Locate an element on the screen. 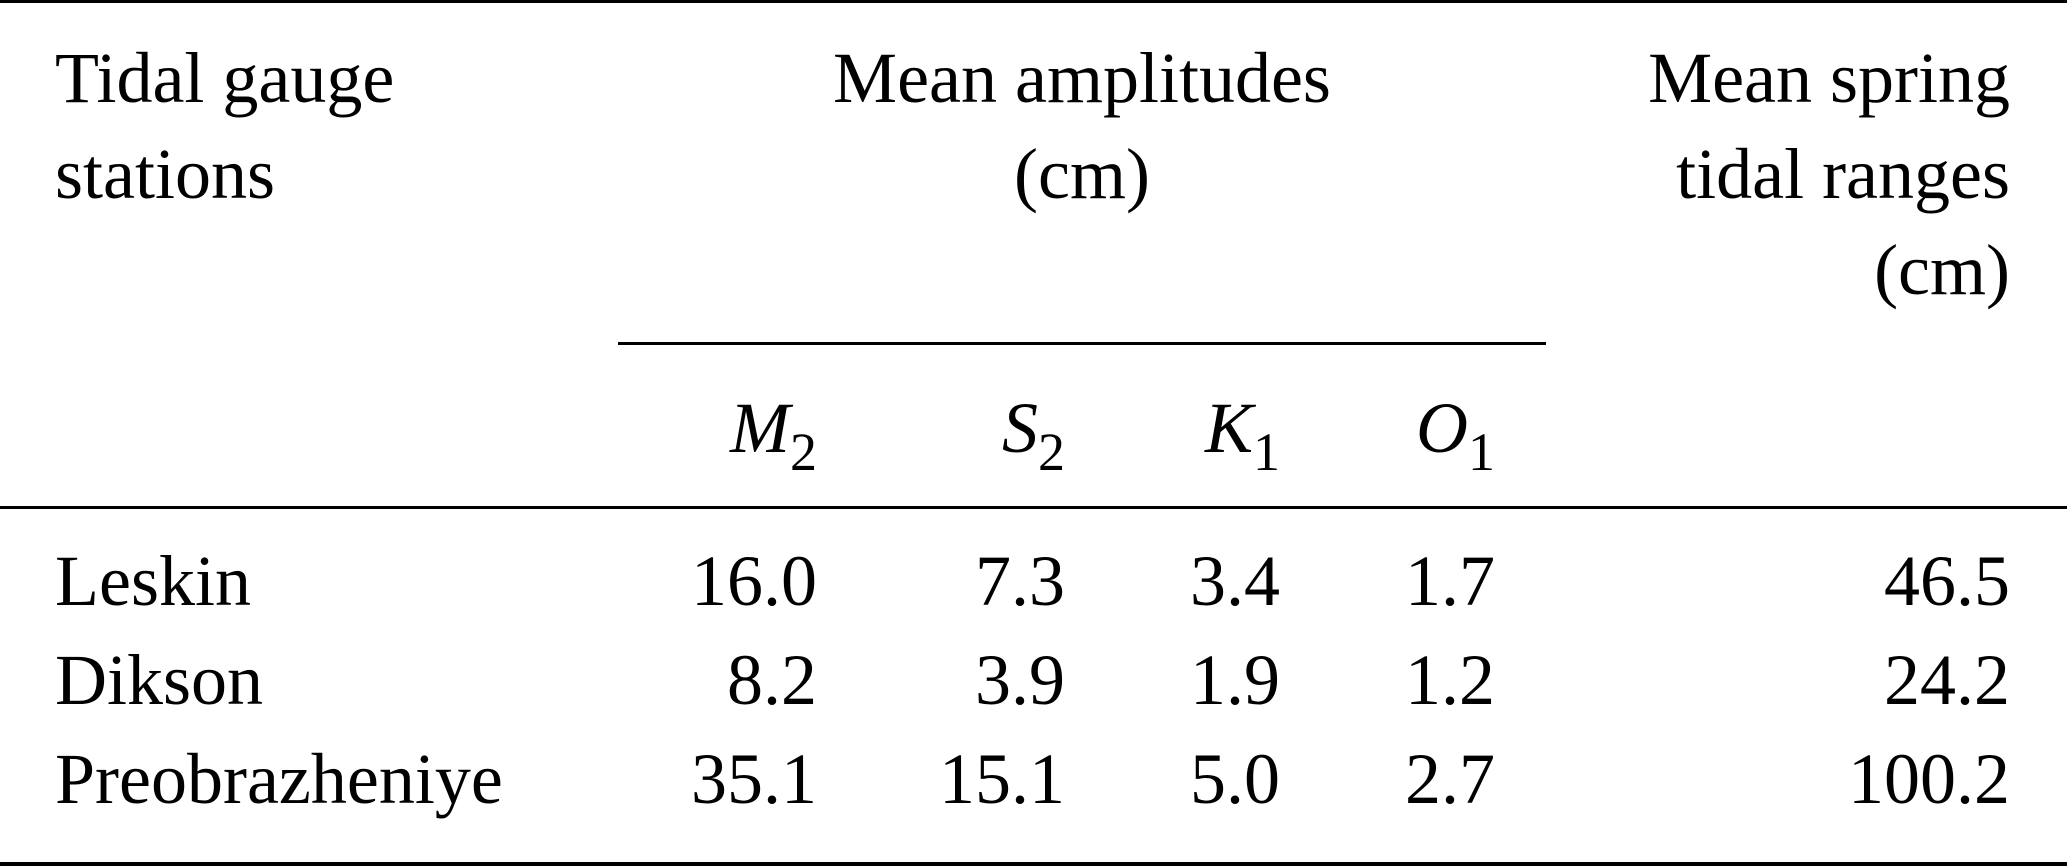 The width and height of the screenshot is (2067, 866). table-cell-o1: 2.7 is located at coordinates (1450, 779).